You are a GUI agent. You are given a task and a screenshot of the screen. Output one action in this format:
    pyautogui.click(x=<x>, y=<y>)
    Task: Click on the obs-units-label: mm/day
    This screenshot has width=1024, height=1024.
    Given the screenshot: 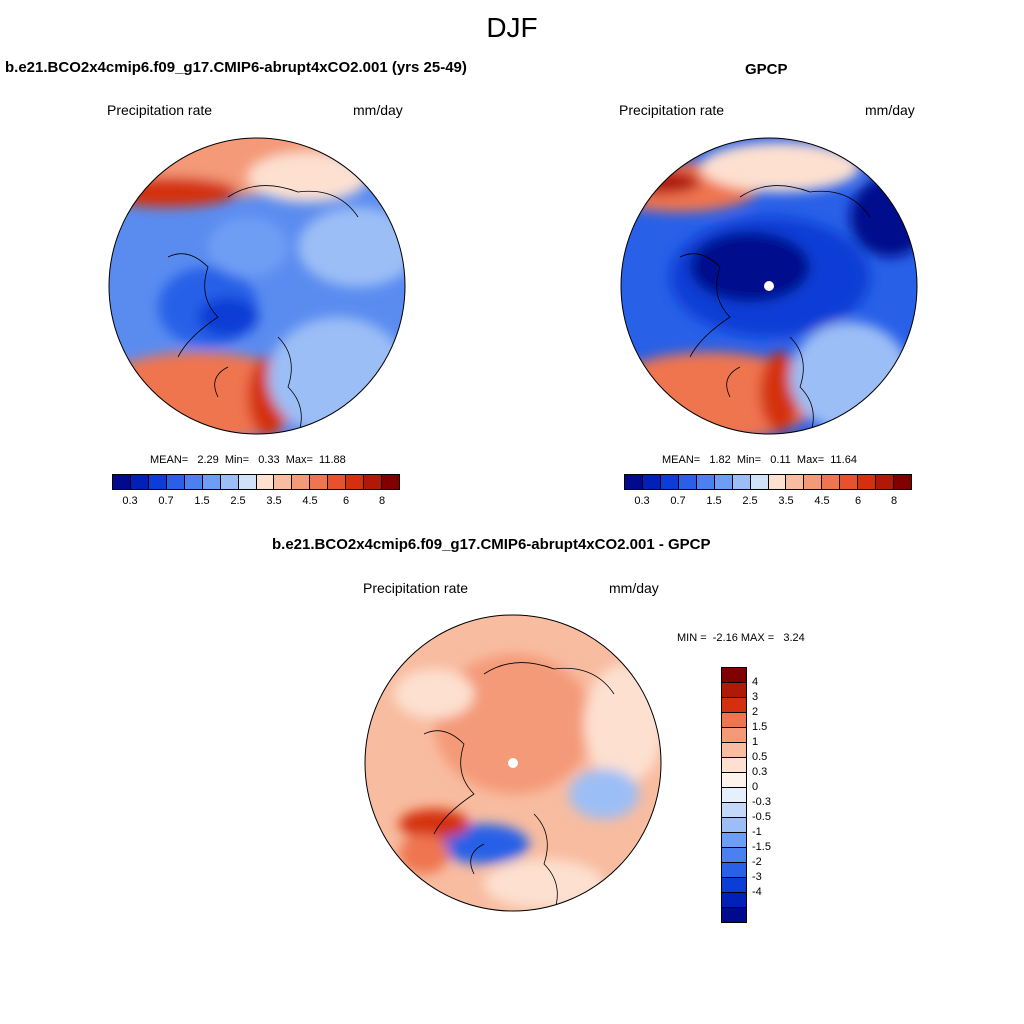 What is the action you would take?
    pyautogui.click(x=890, y=110)
    